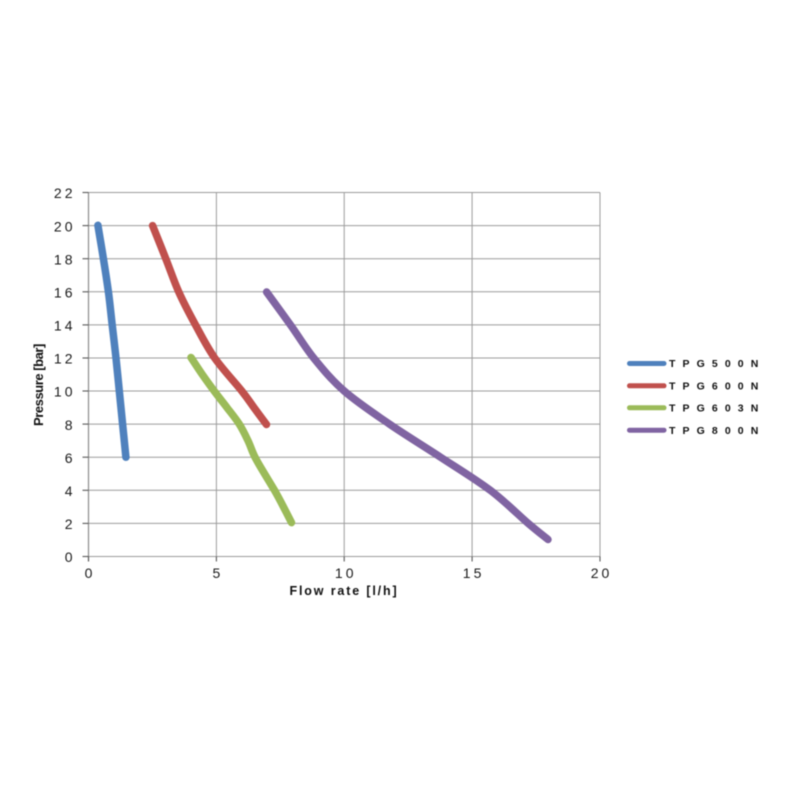 The width and height of the screenshot is (800, 800). I want to click on svg-text: 18, so click(65, 259).